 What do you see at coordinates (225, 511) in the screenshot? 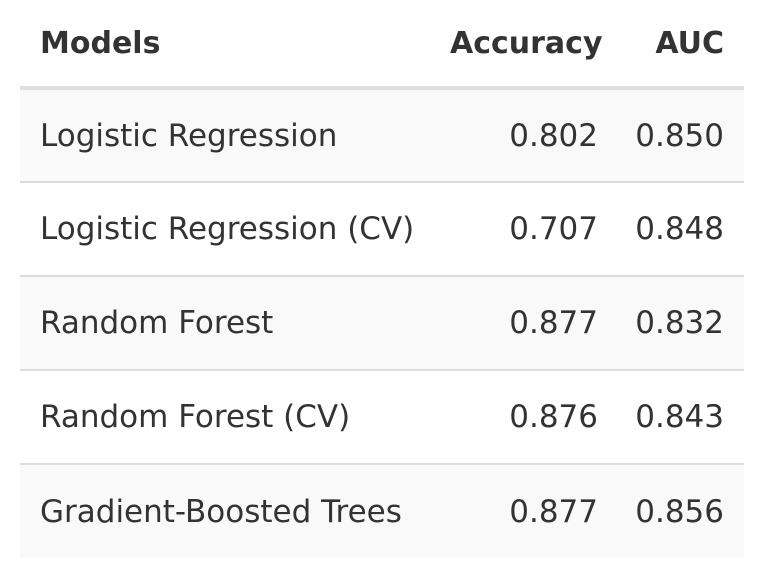
I see `model-name-cell: Gradient-Boosted Trees` at bounding box center [225, 511].